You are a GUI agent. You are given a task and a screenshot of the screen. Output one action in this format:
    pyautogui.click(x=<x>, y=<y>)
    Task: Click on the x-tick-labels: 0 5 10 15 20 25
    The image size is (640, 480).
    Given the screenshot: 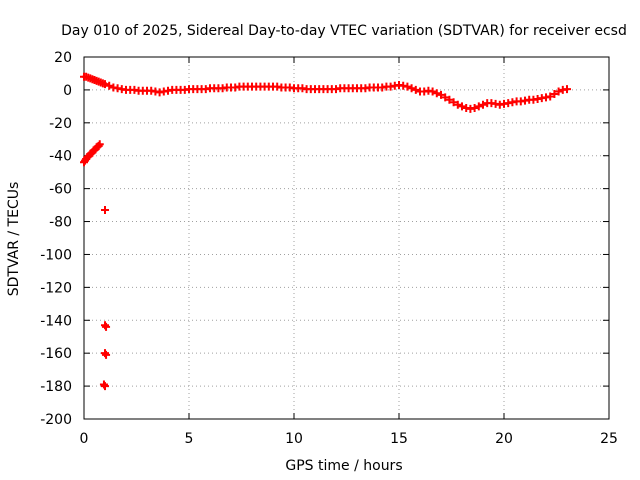 What is the action you would take?
    pyautogui.click(x=349, y=439)
    